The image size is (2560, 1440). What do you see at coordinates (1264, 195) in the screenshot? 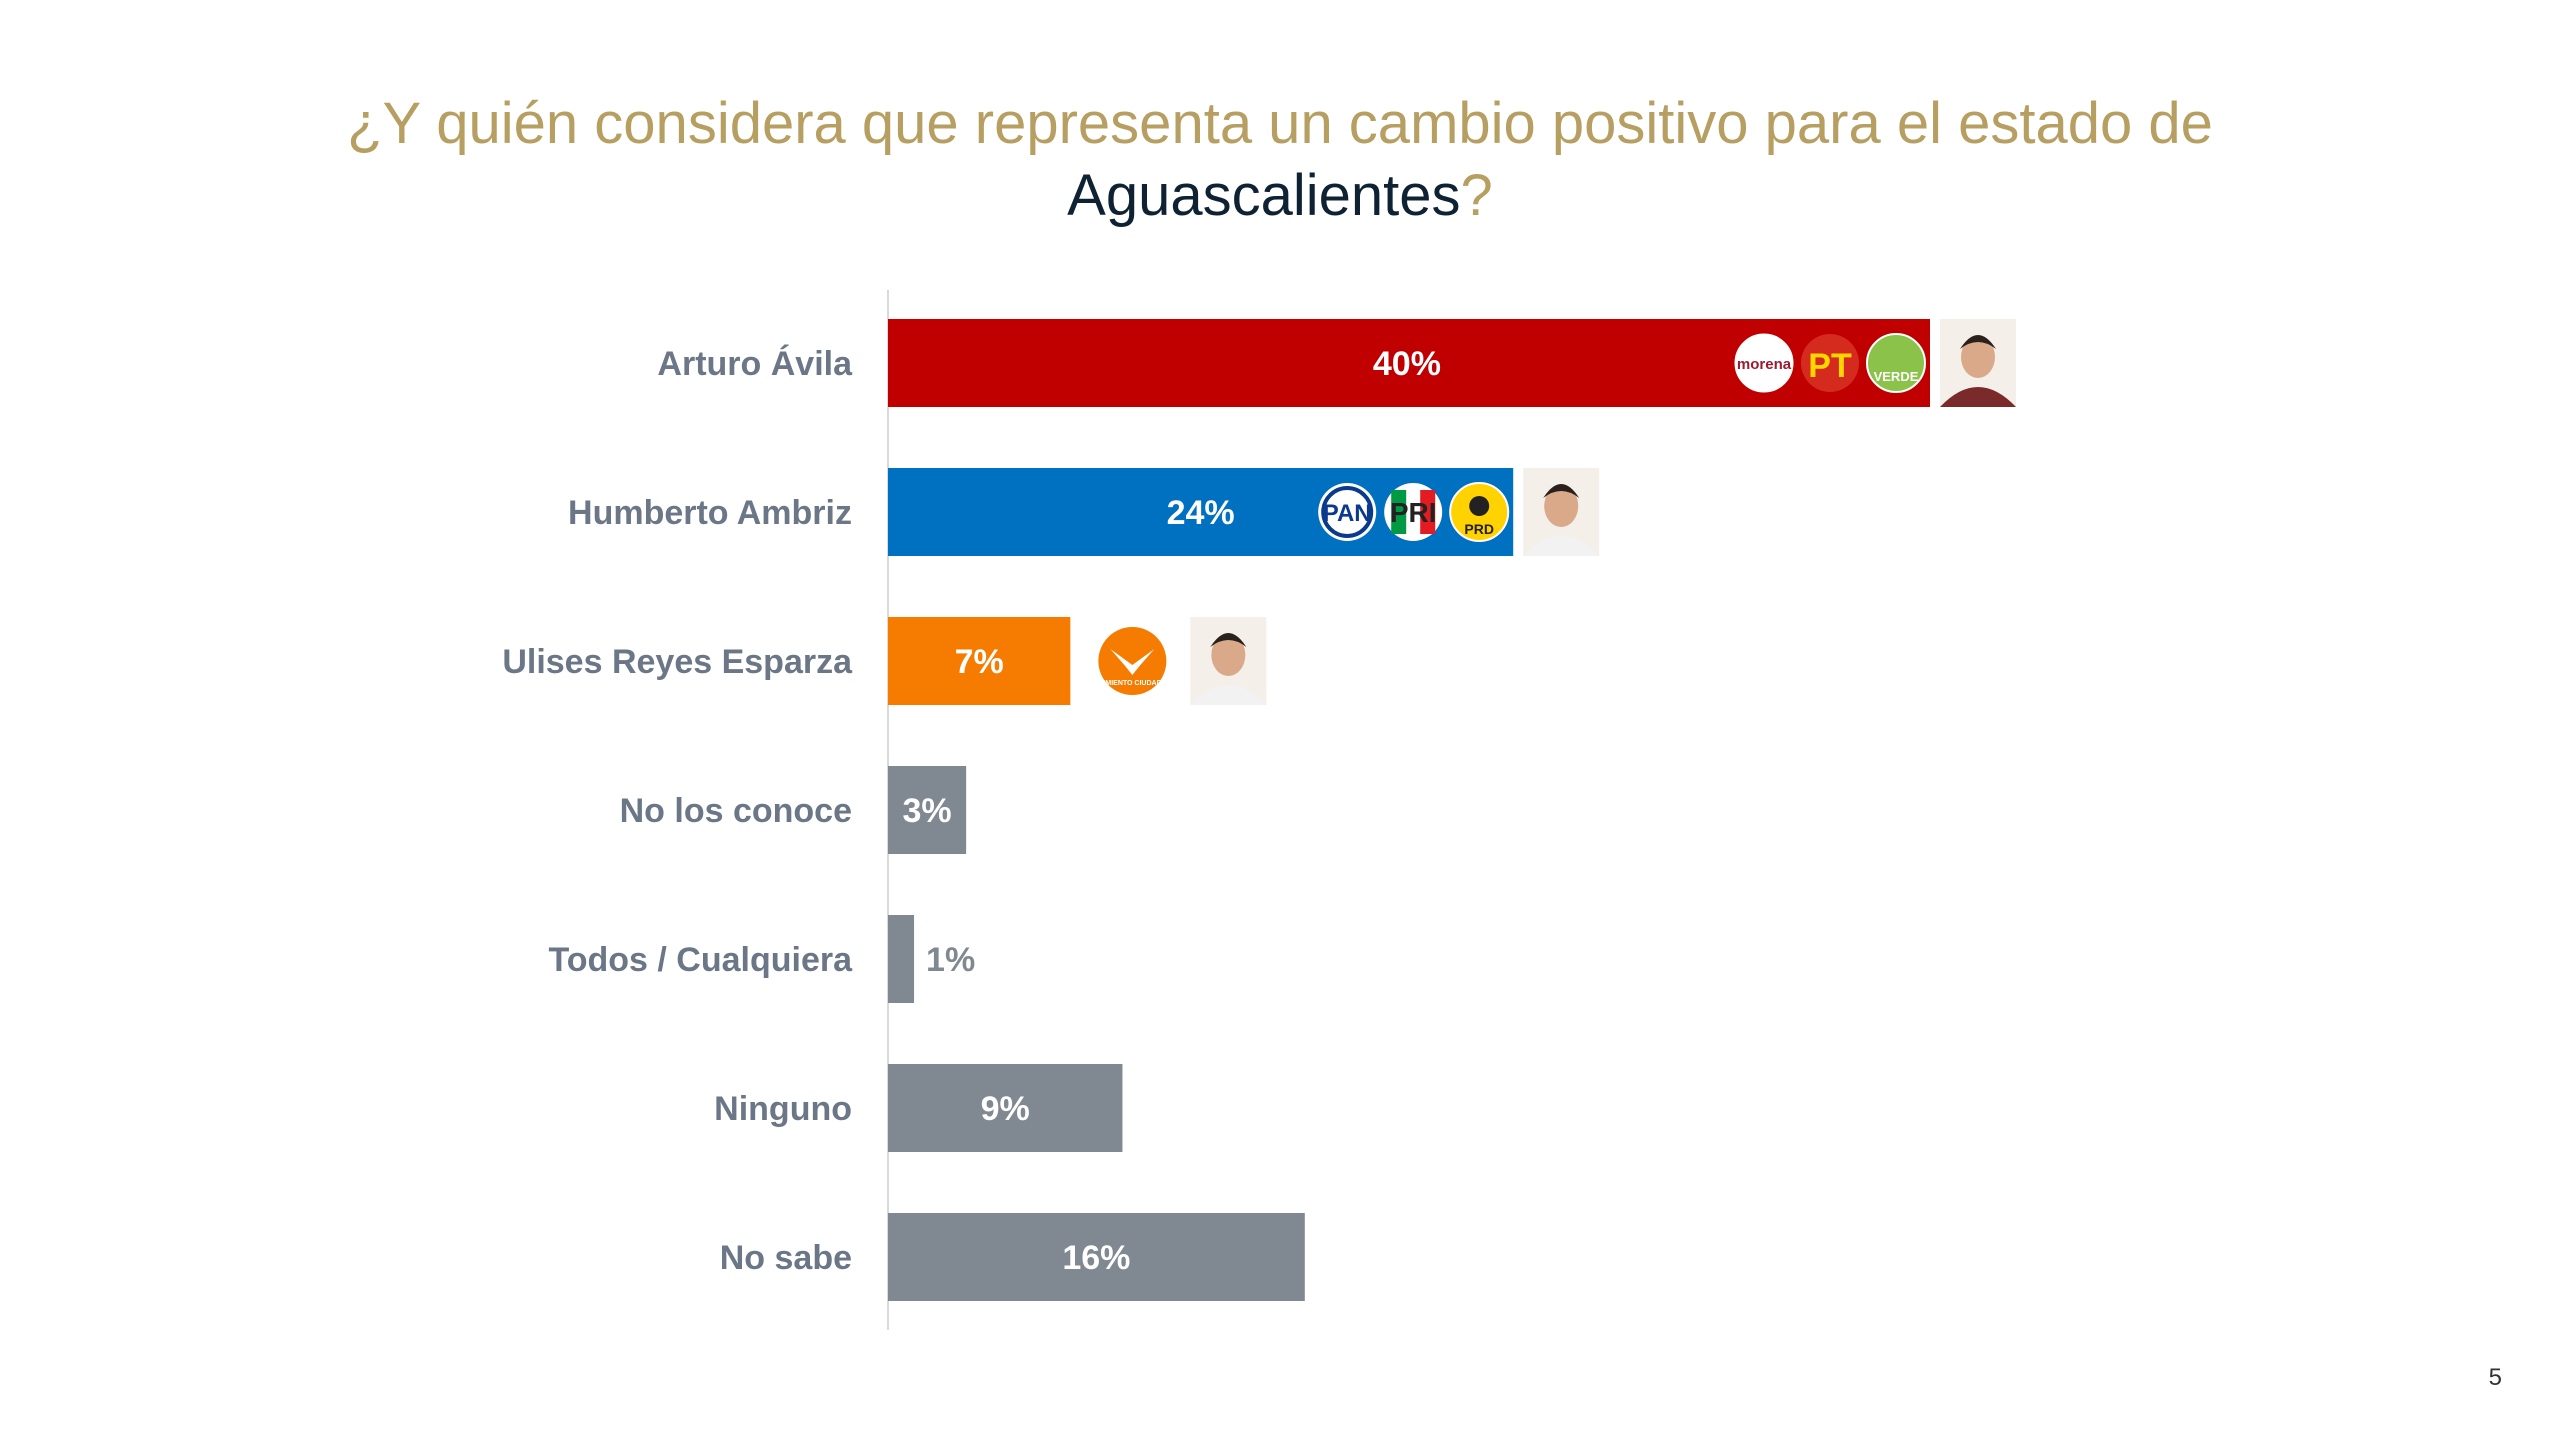
I see `title-highlight: Aguascalientes` at bounding box center [1264, 195].